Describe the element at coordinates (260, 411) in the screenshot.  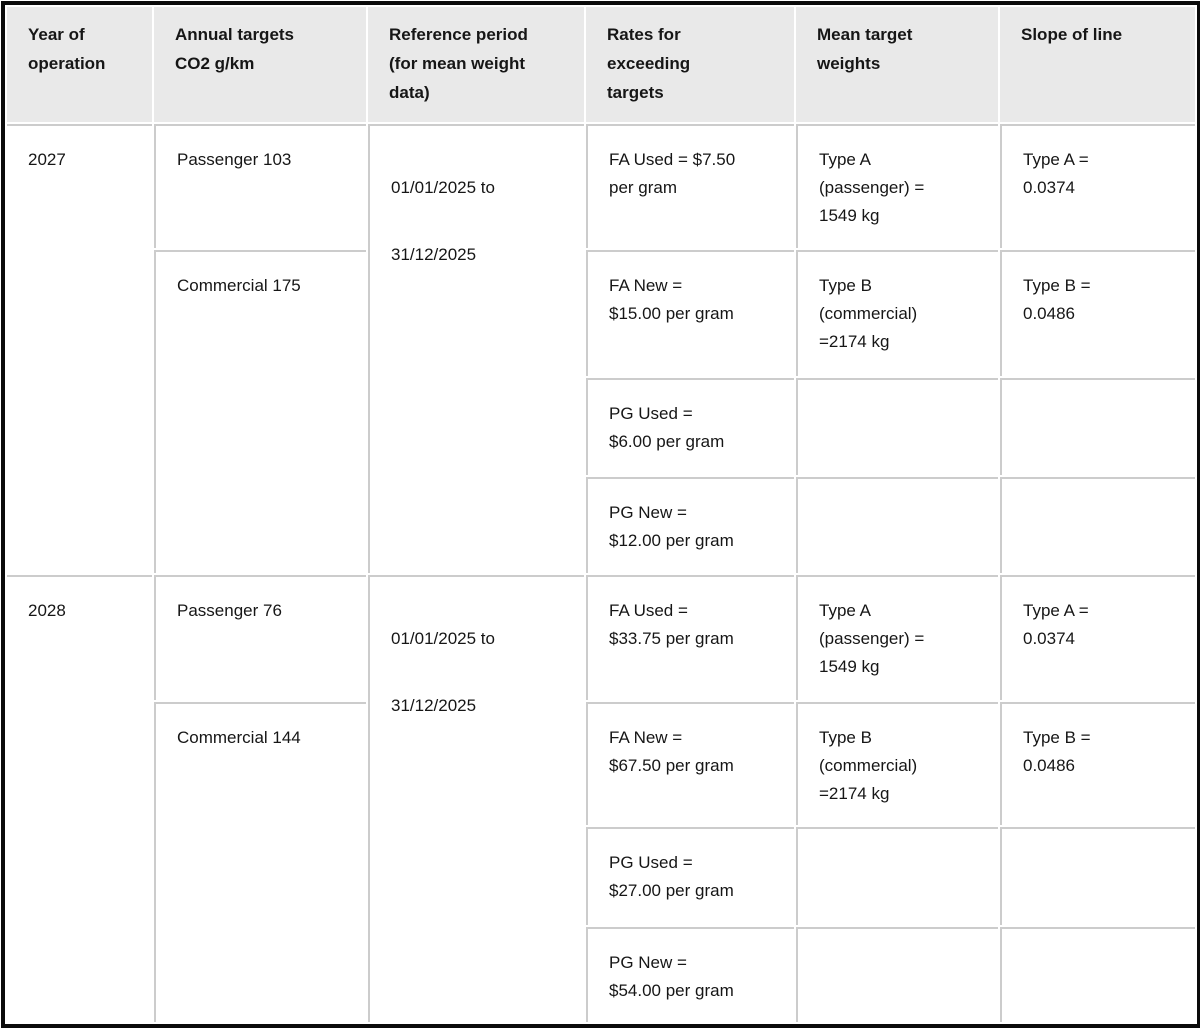
I see `cell-annual-target-commercial-2027: Commercial 175` at that location.